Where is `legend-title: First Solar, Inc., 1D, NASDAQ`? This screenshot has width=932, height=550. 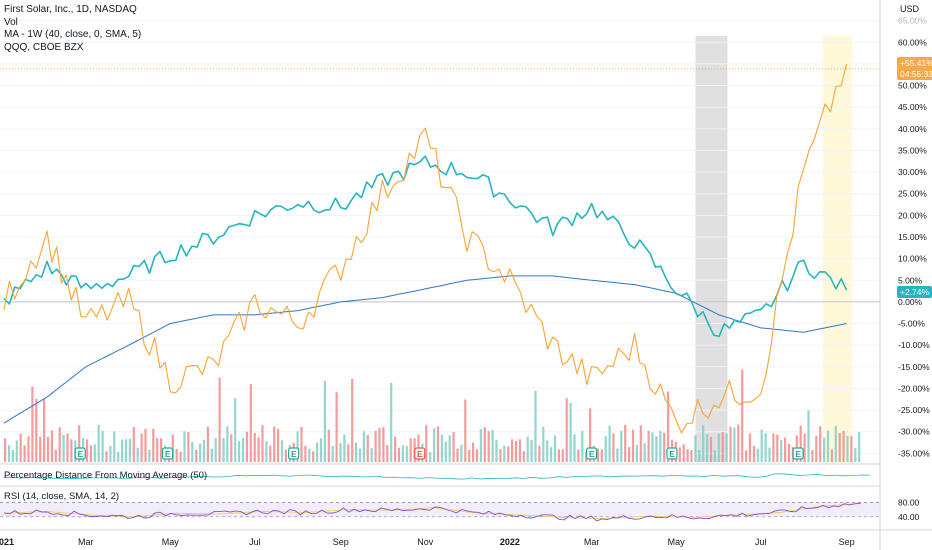
legend-title: First Solar, Inc., 1D, NASDAQ is located at coordinates (70, 9).